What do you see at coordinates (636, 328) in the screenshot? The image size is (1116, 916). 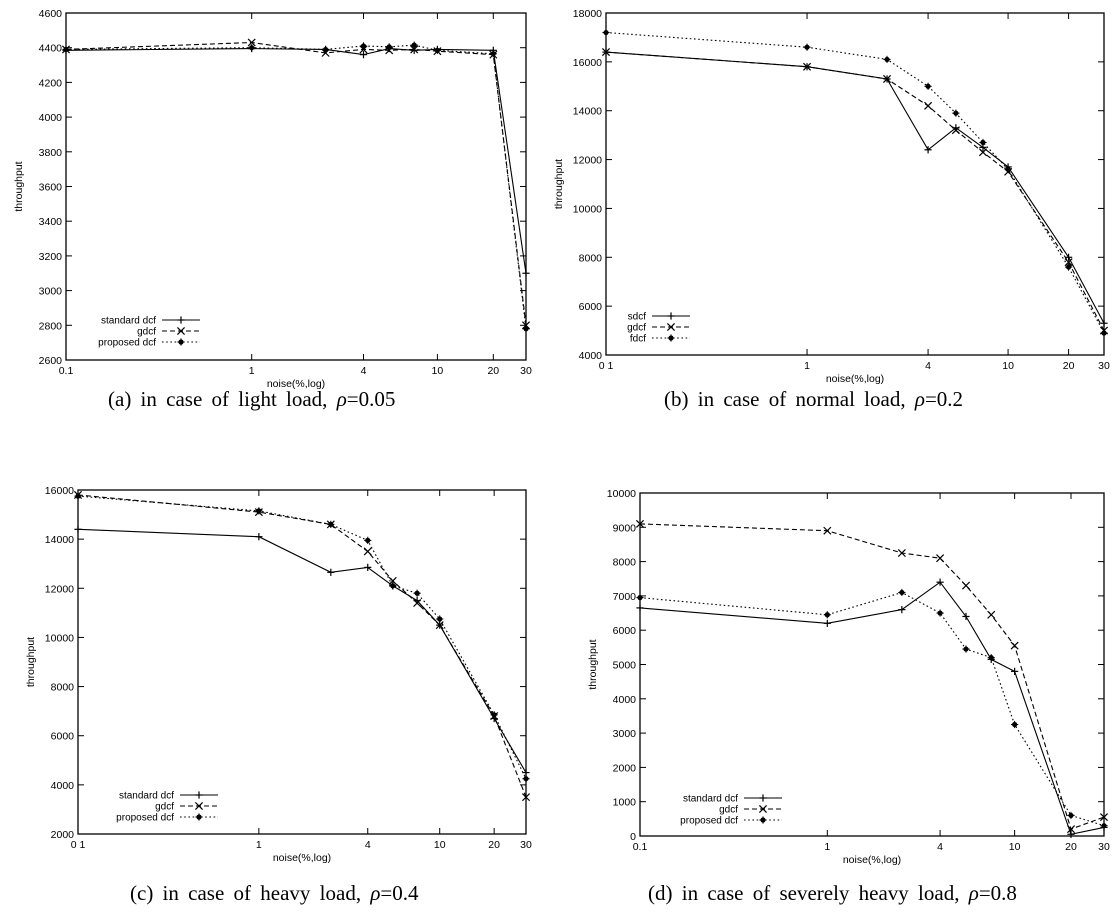 I see `legend-label-b: gdcf` at bounding box center [636, 328].